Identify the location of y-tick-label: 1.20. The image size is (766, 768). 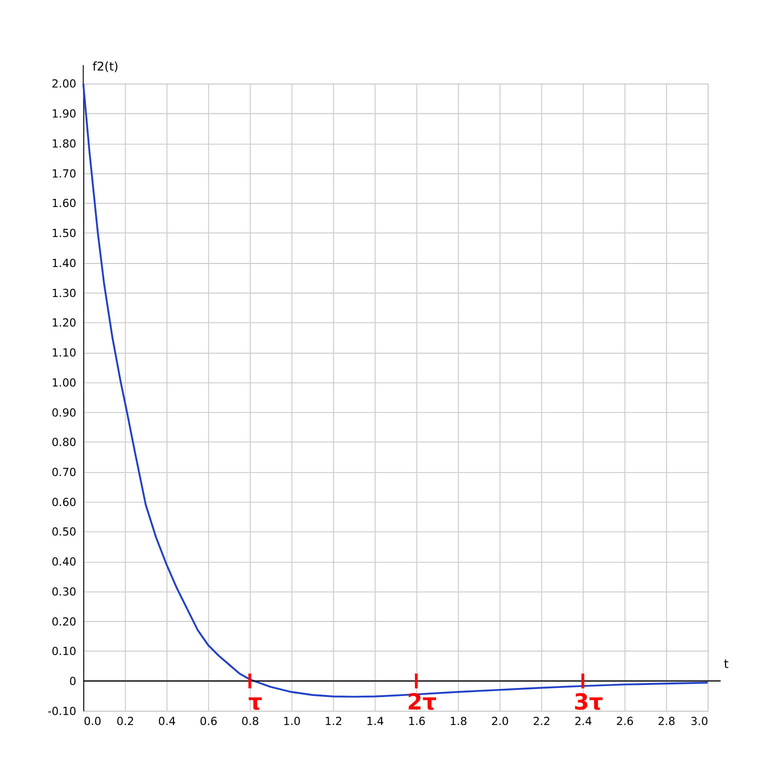
(64, 323).